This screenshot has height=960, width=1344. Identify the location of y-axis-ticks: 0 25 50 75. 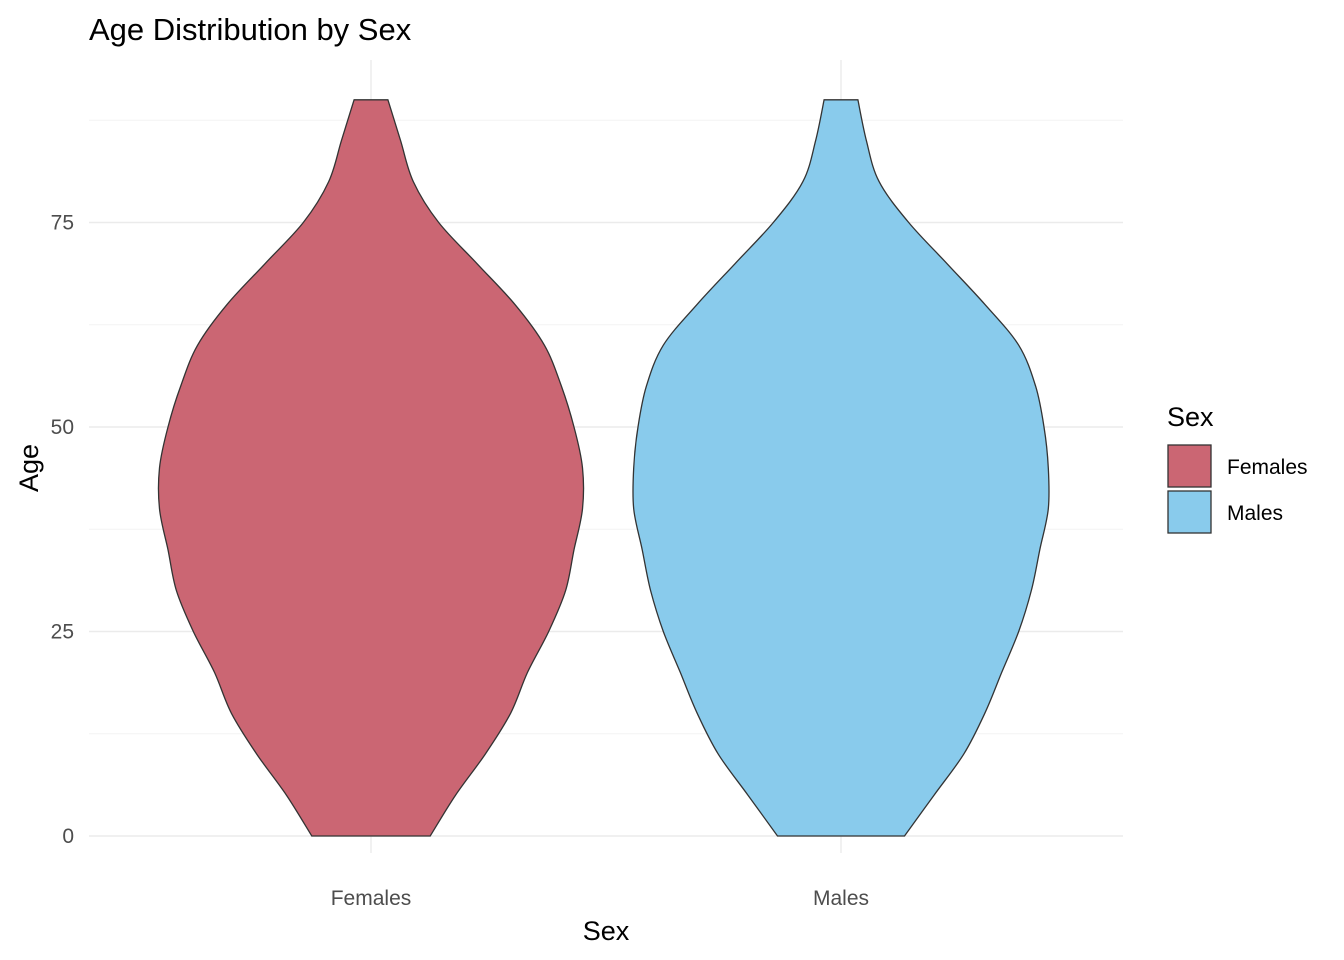
(62, 530).